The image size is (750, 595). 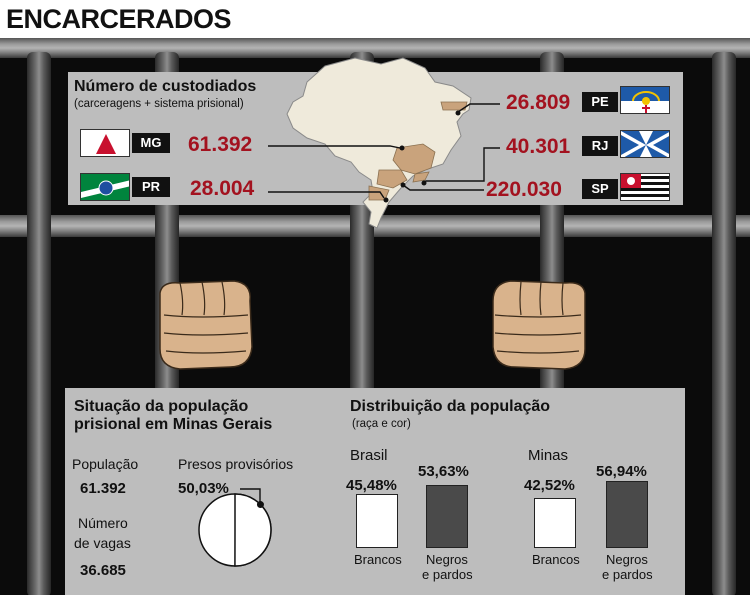 I want to click on pe-code-tag: PE, so click(x=600, y=102).